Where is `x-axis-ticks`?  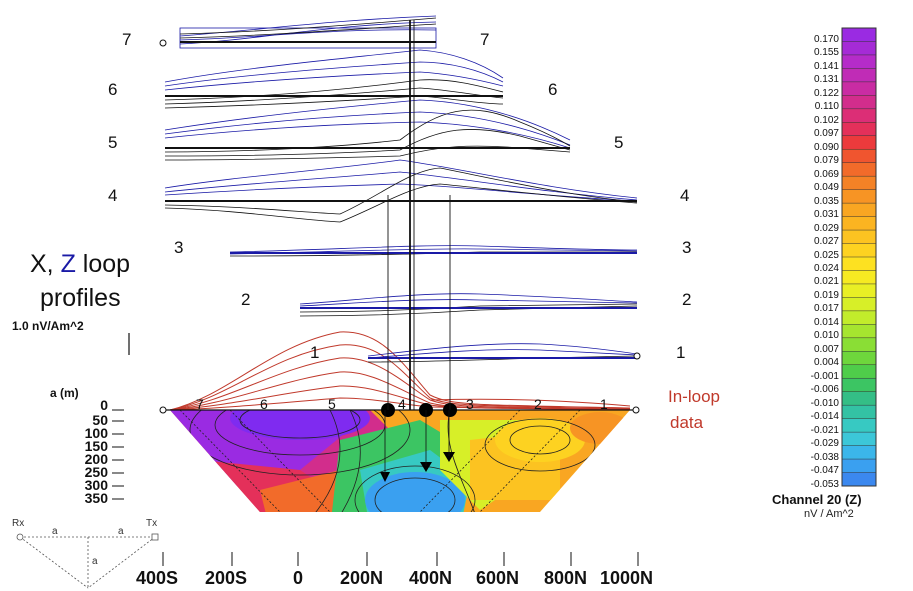
x-axis-ticks is located at coordinates (400, 559).